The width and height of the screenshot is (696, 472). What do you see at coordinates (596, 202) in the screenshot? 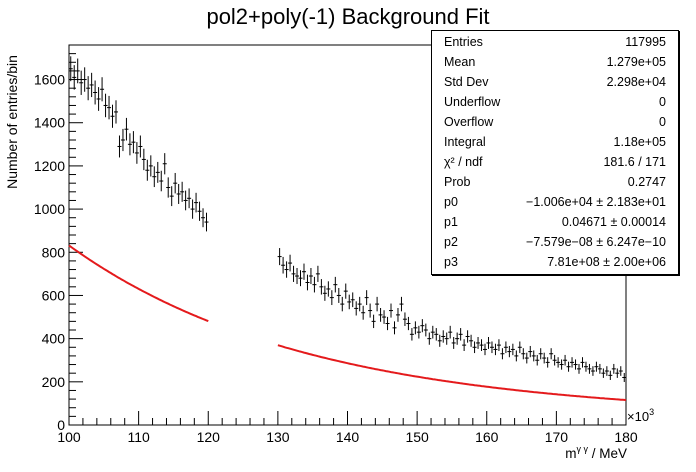
I see `stats-value: −1.006e+04 ± 2.183e+01` at bounding box center [596, 202].